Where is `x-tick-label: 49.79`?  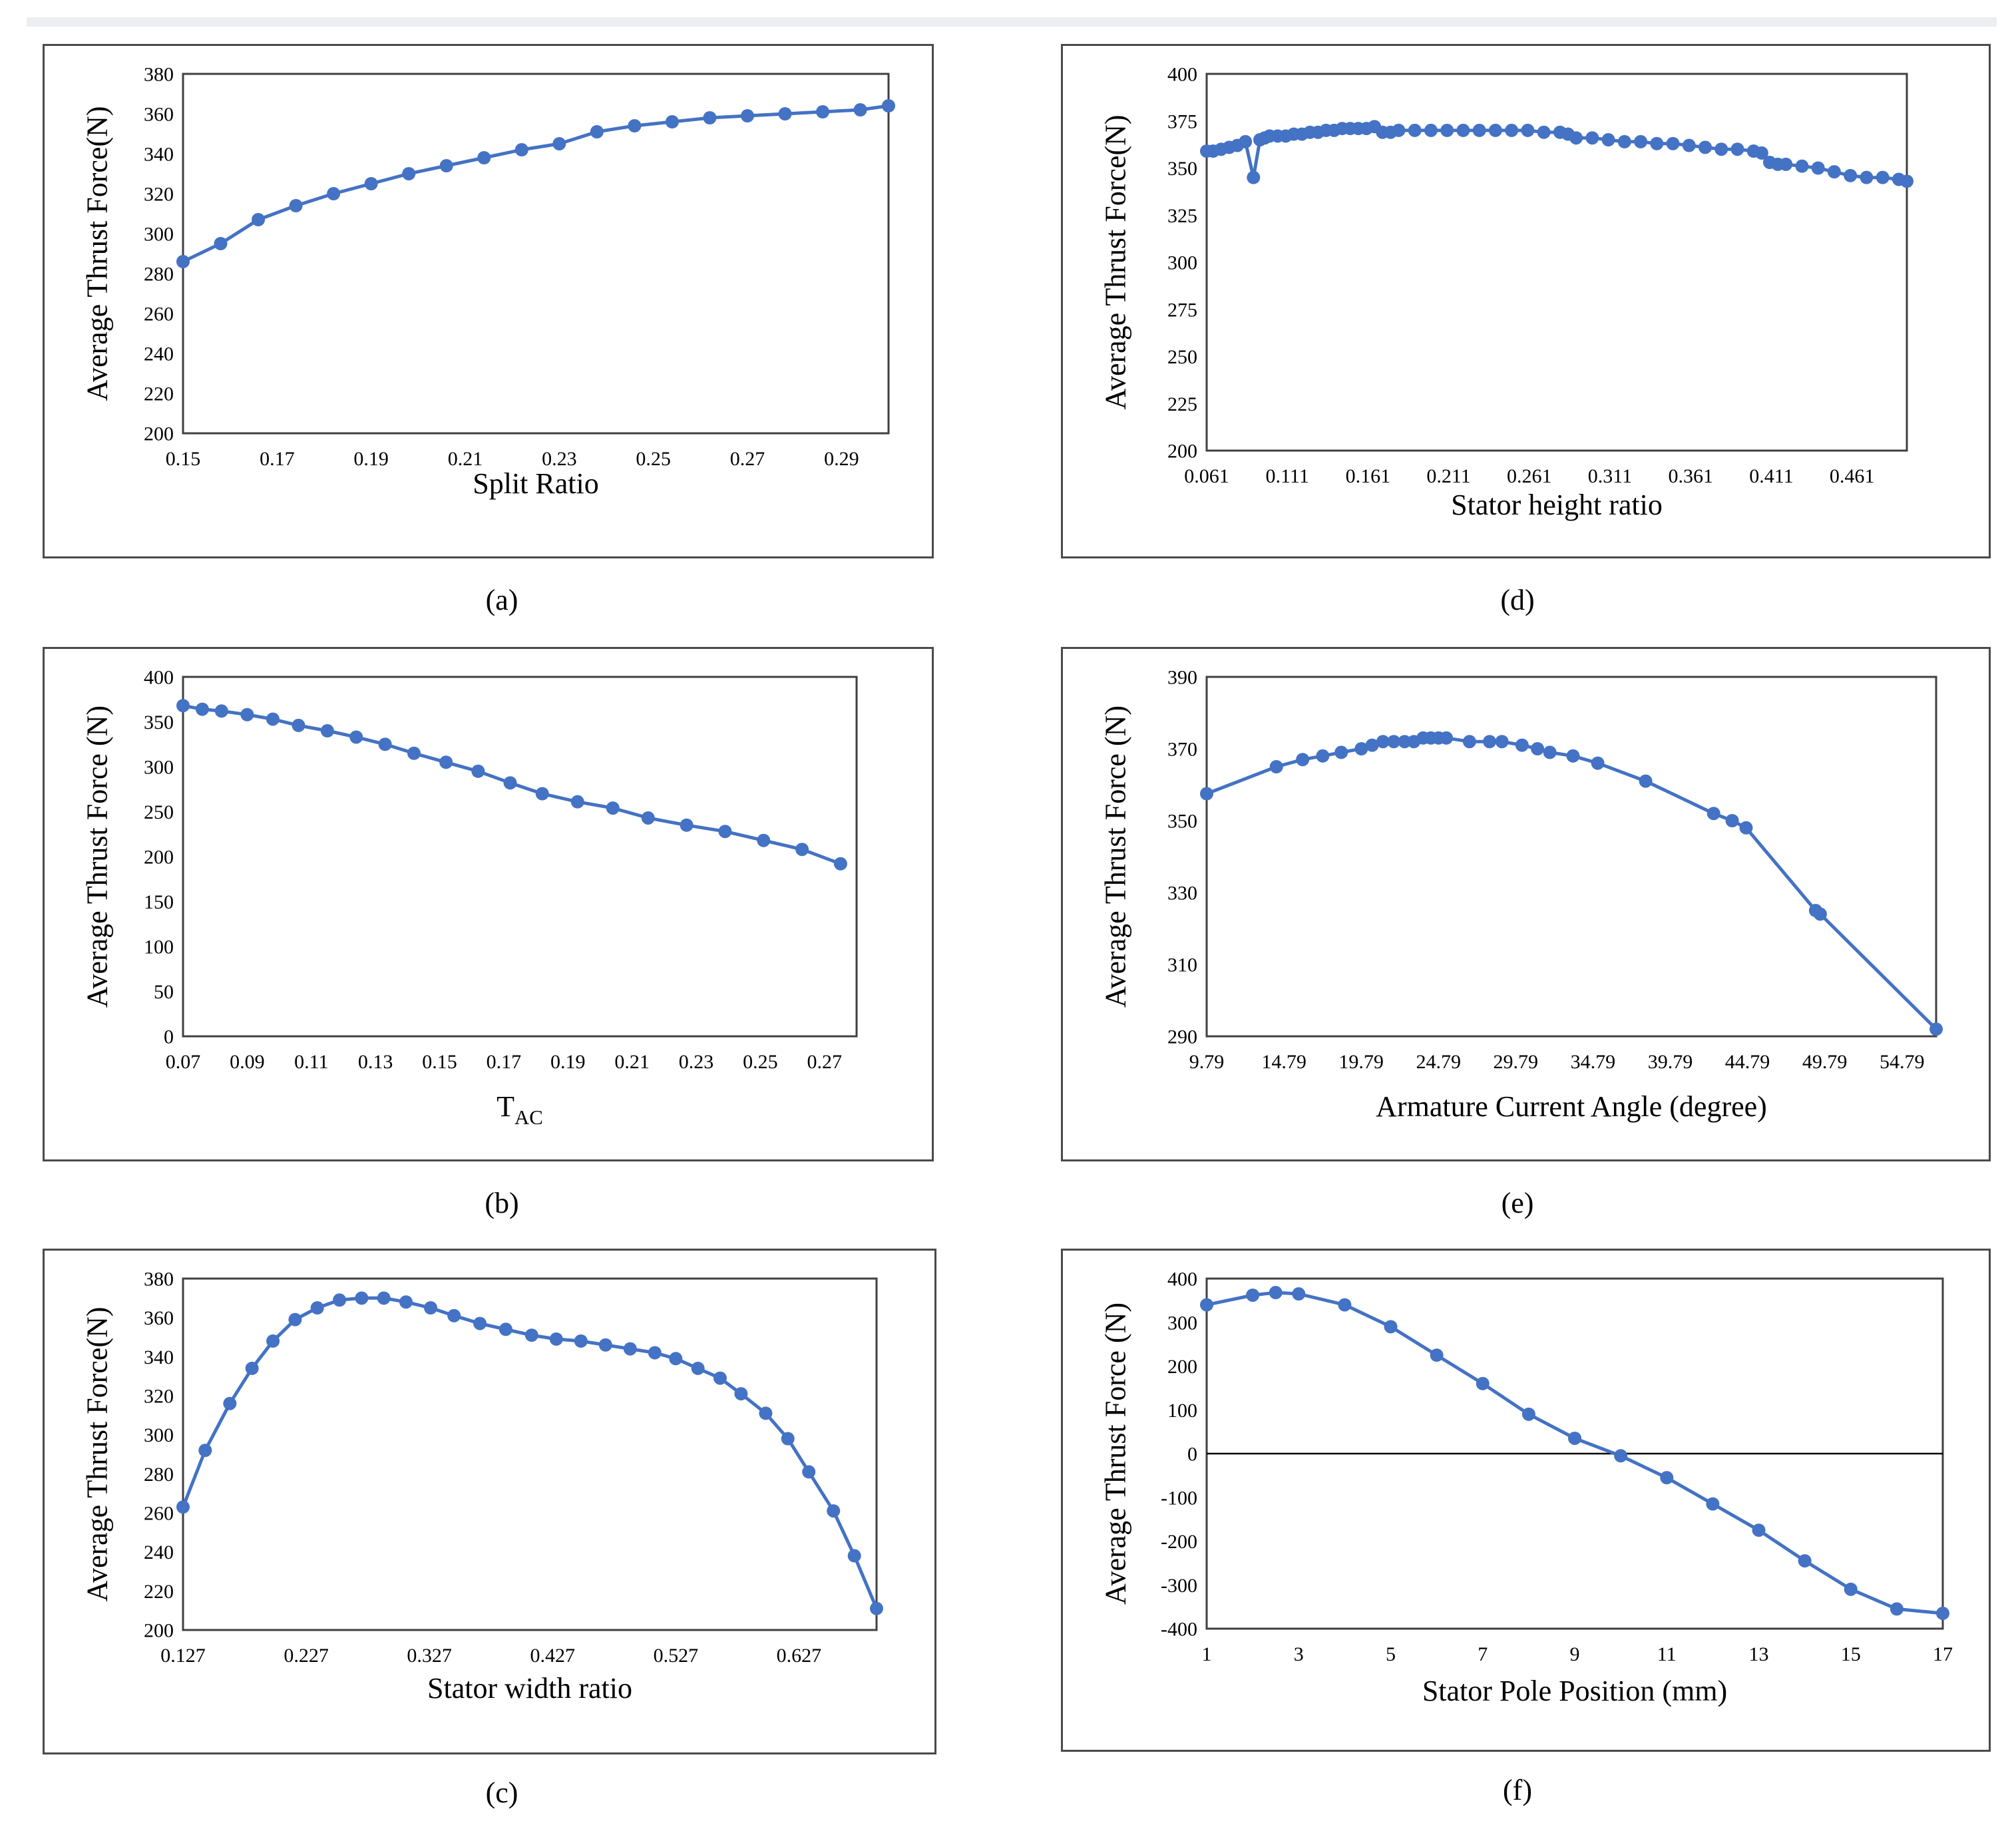 x-tick-label: 49.79 is located at coordinates (1825, 1062).